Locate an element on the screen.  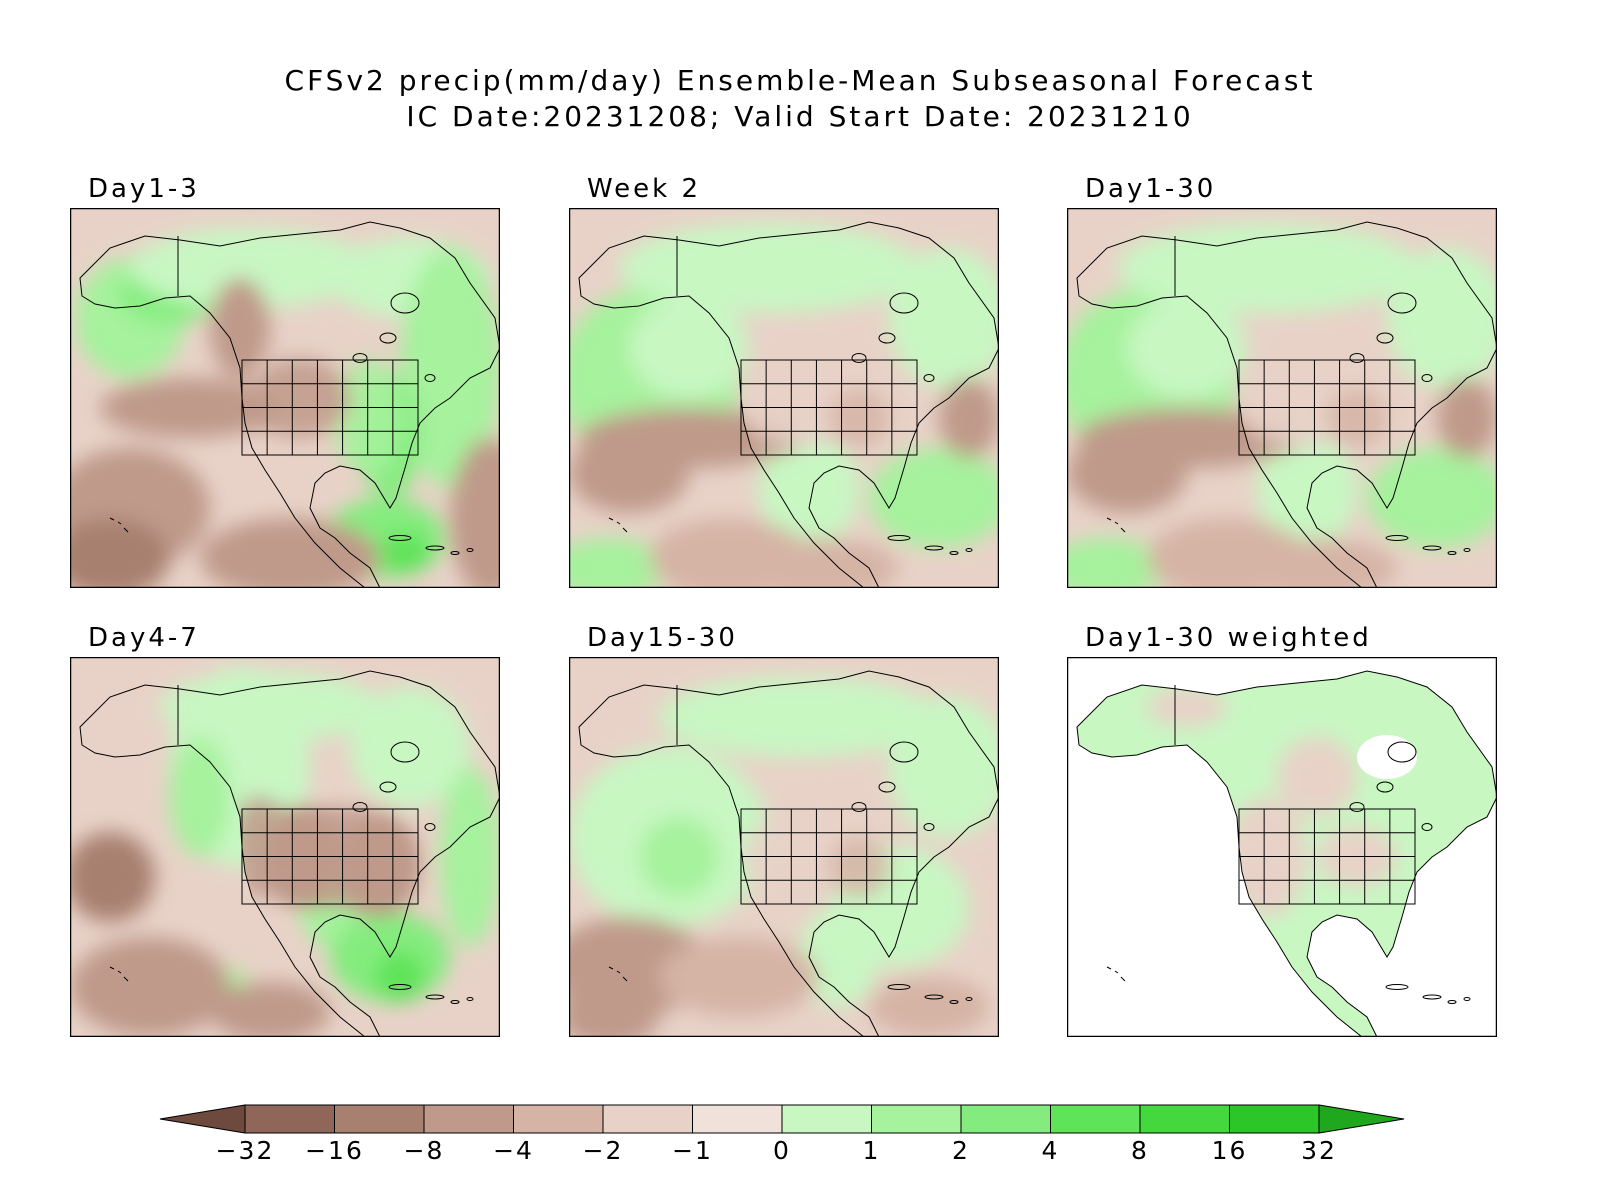
map-panel-day1-30-weighted: Day1-30 weighted is located at coordinates (1283, 831).